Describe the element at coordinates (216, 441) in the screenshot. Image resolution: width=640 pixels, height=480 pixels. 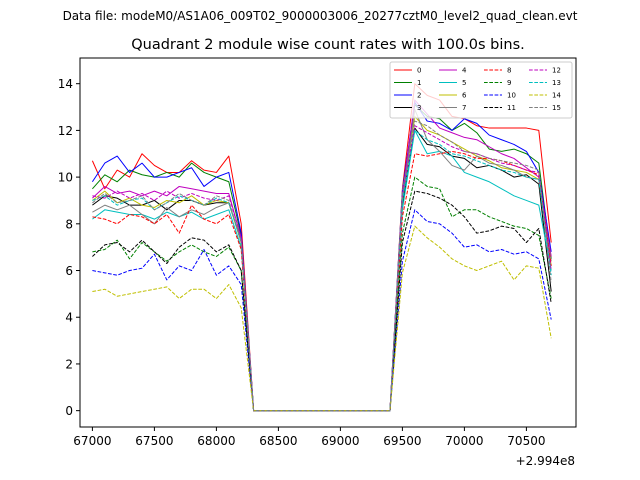
I see `x-tick-label: 68000` at that location.